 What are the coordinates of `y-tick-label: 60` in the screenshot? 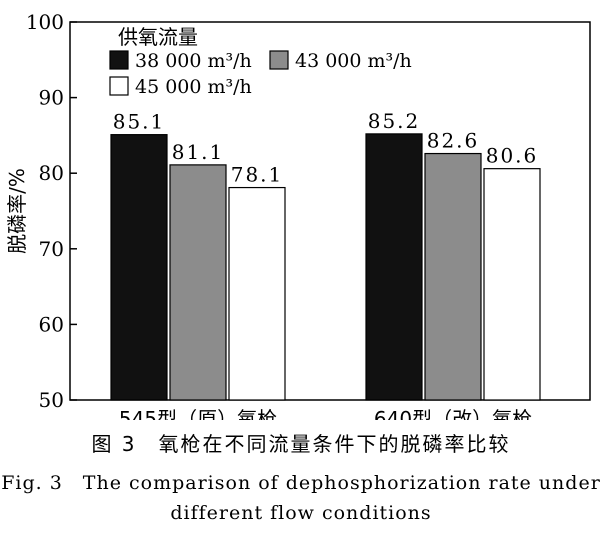 It's located at (51, 324).